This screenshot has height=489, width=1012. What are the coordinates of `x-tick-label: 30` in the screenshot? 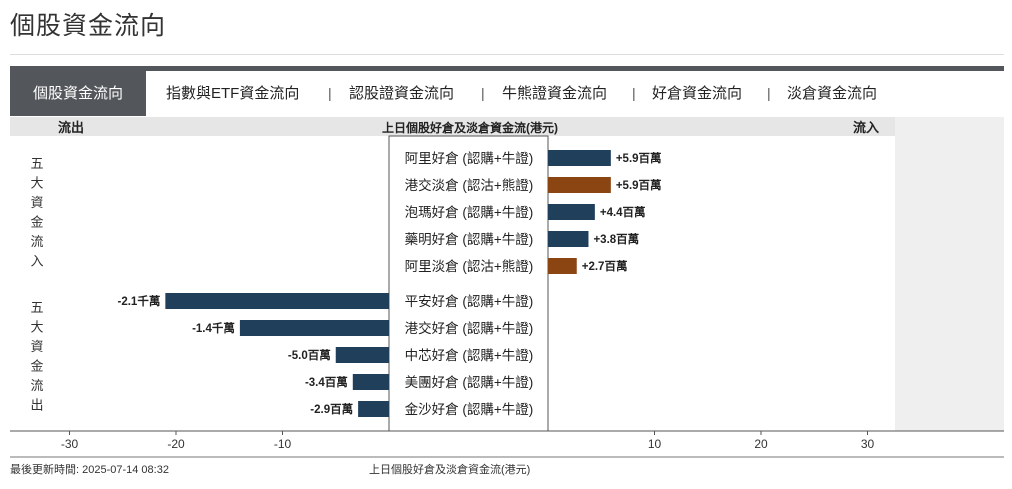 It's located at (868, 444).